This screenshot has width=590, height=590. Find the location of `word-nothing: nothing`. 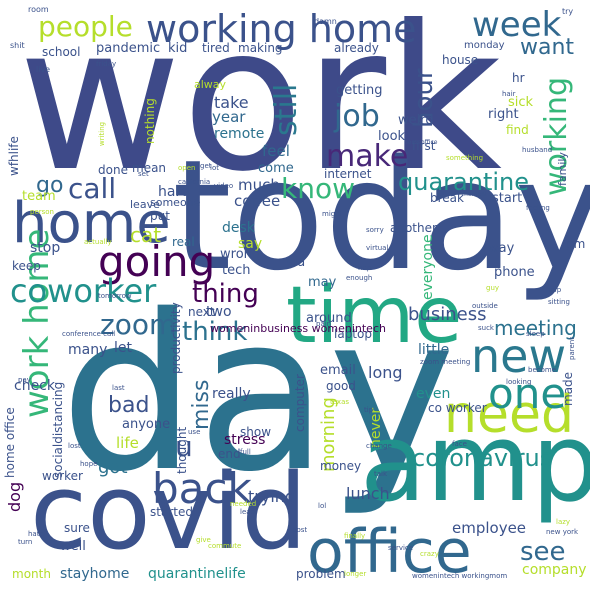

word-nothing: nothing is located at coordinates (150, 121).